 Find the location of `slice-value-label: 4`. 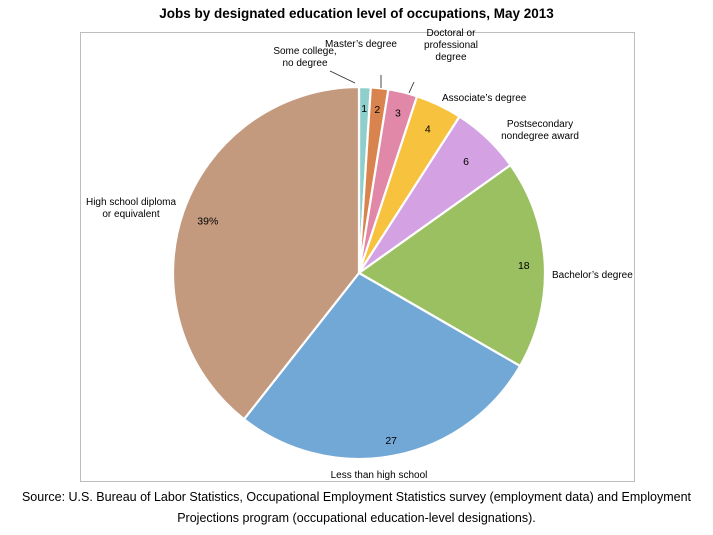

slice-value-label: 4 is located at coordinates (428, 130).